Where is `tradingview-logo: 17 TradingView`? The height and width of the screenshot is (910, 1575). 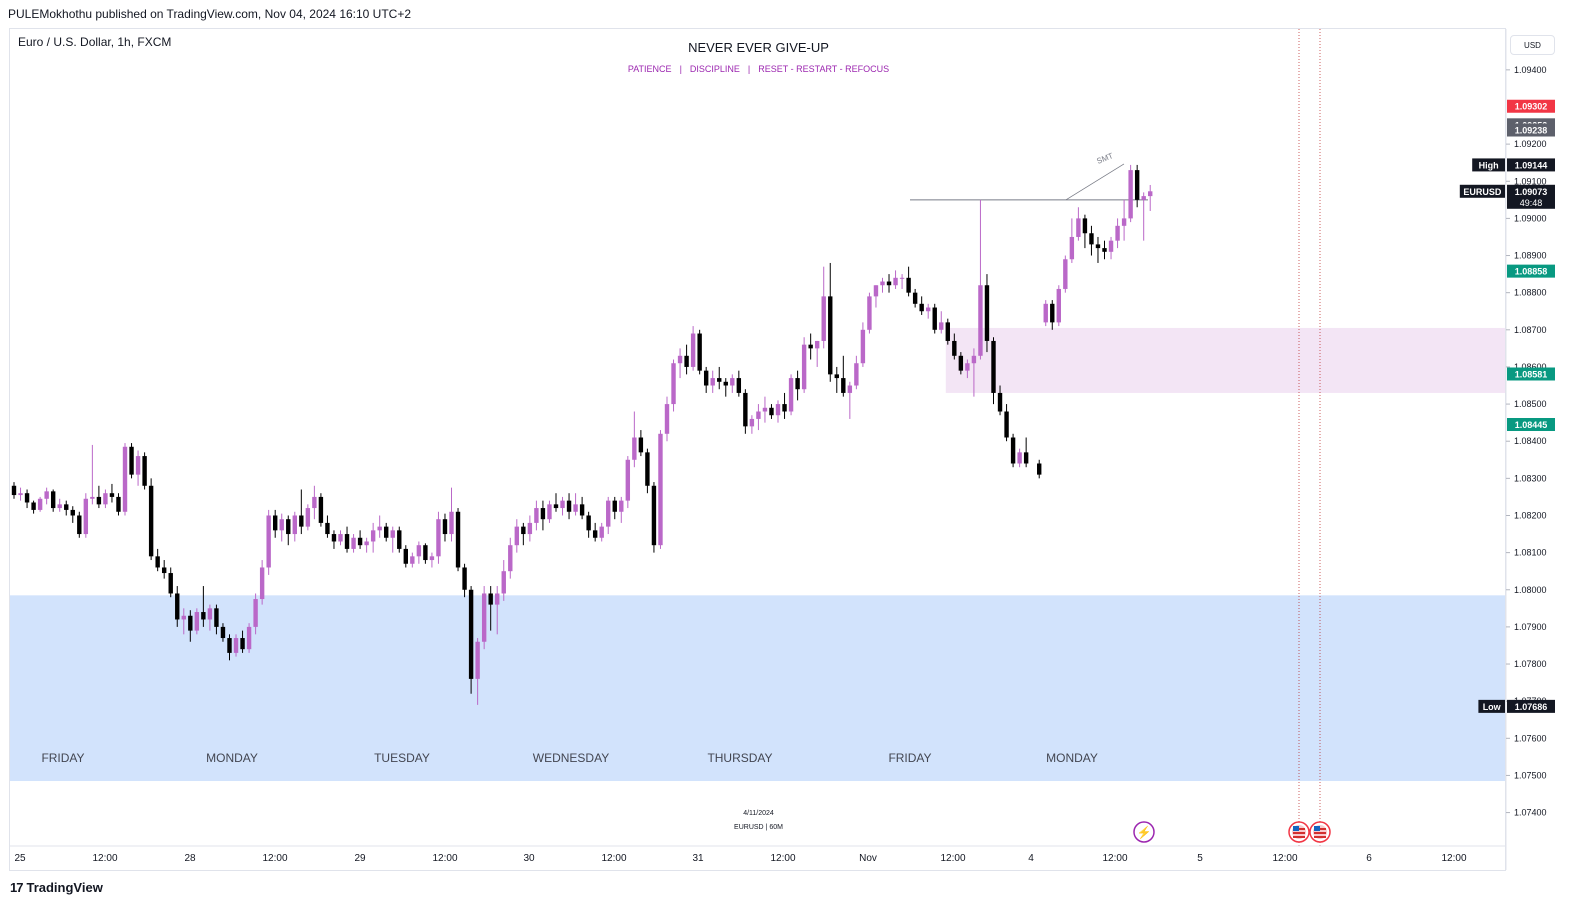
tradingview-logo: 17 TradingView is located at coordinates (56, 887).